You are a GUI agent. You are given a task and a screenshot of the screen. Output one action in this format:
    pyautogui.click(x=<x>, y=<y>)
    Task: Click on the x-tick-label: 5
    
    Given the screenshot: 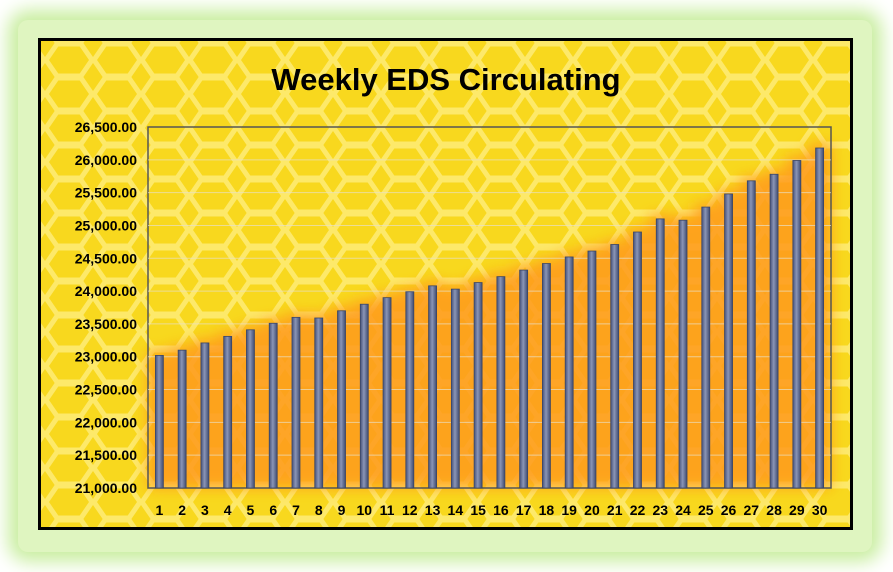 What is the action you would take?
    pyautogui.click(x=251, y=510)
    